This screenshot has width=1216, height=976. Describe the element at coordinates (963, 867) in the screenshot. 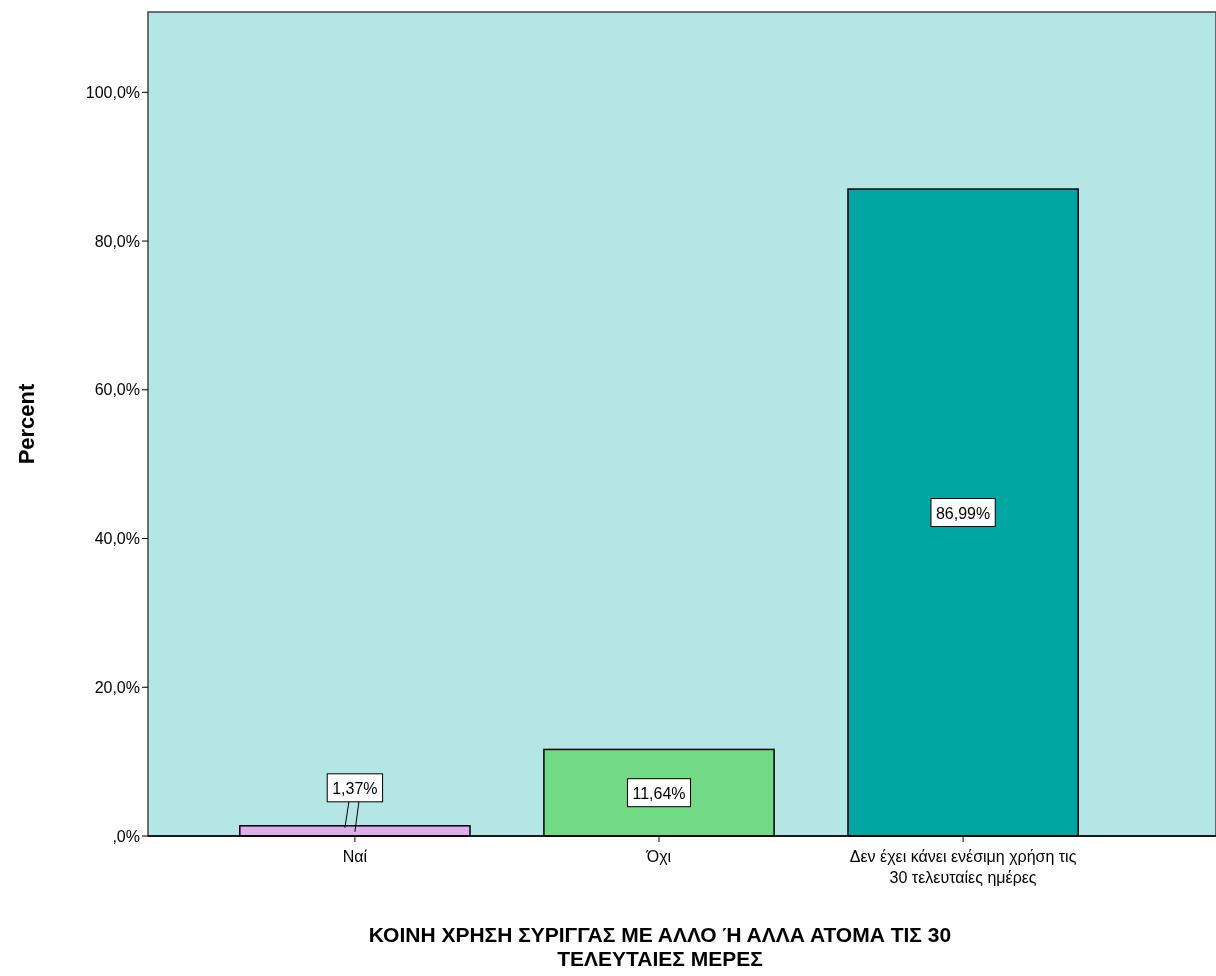

I see `x-tick-label: Δεν έχει κάνει ενέσιμη χρήση τις 30 τελευταίες ημέρες` at that location.